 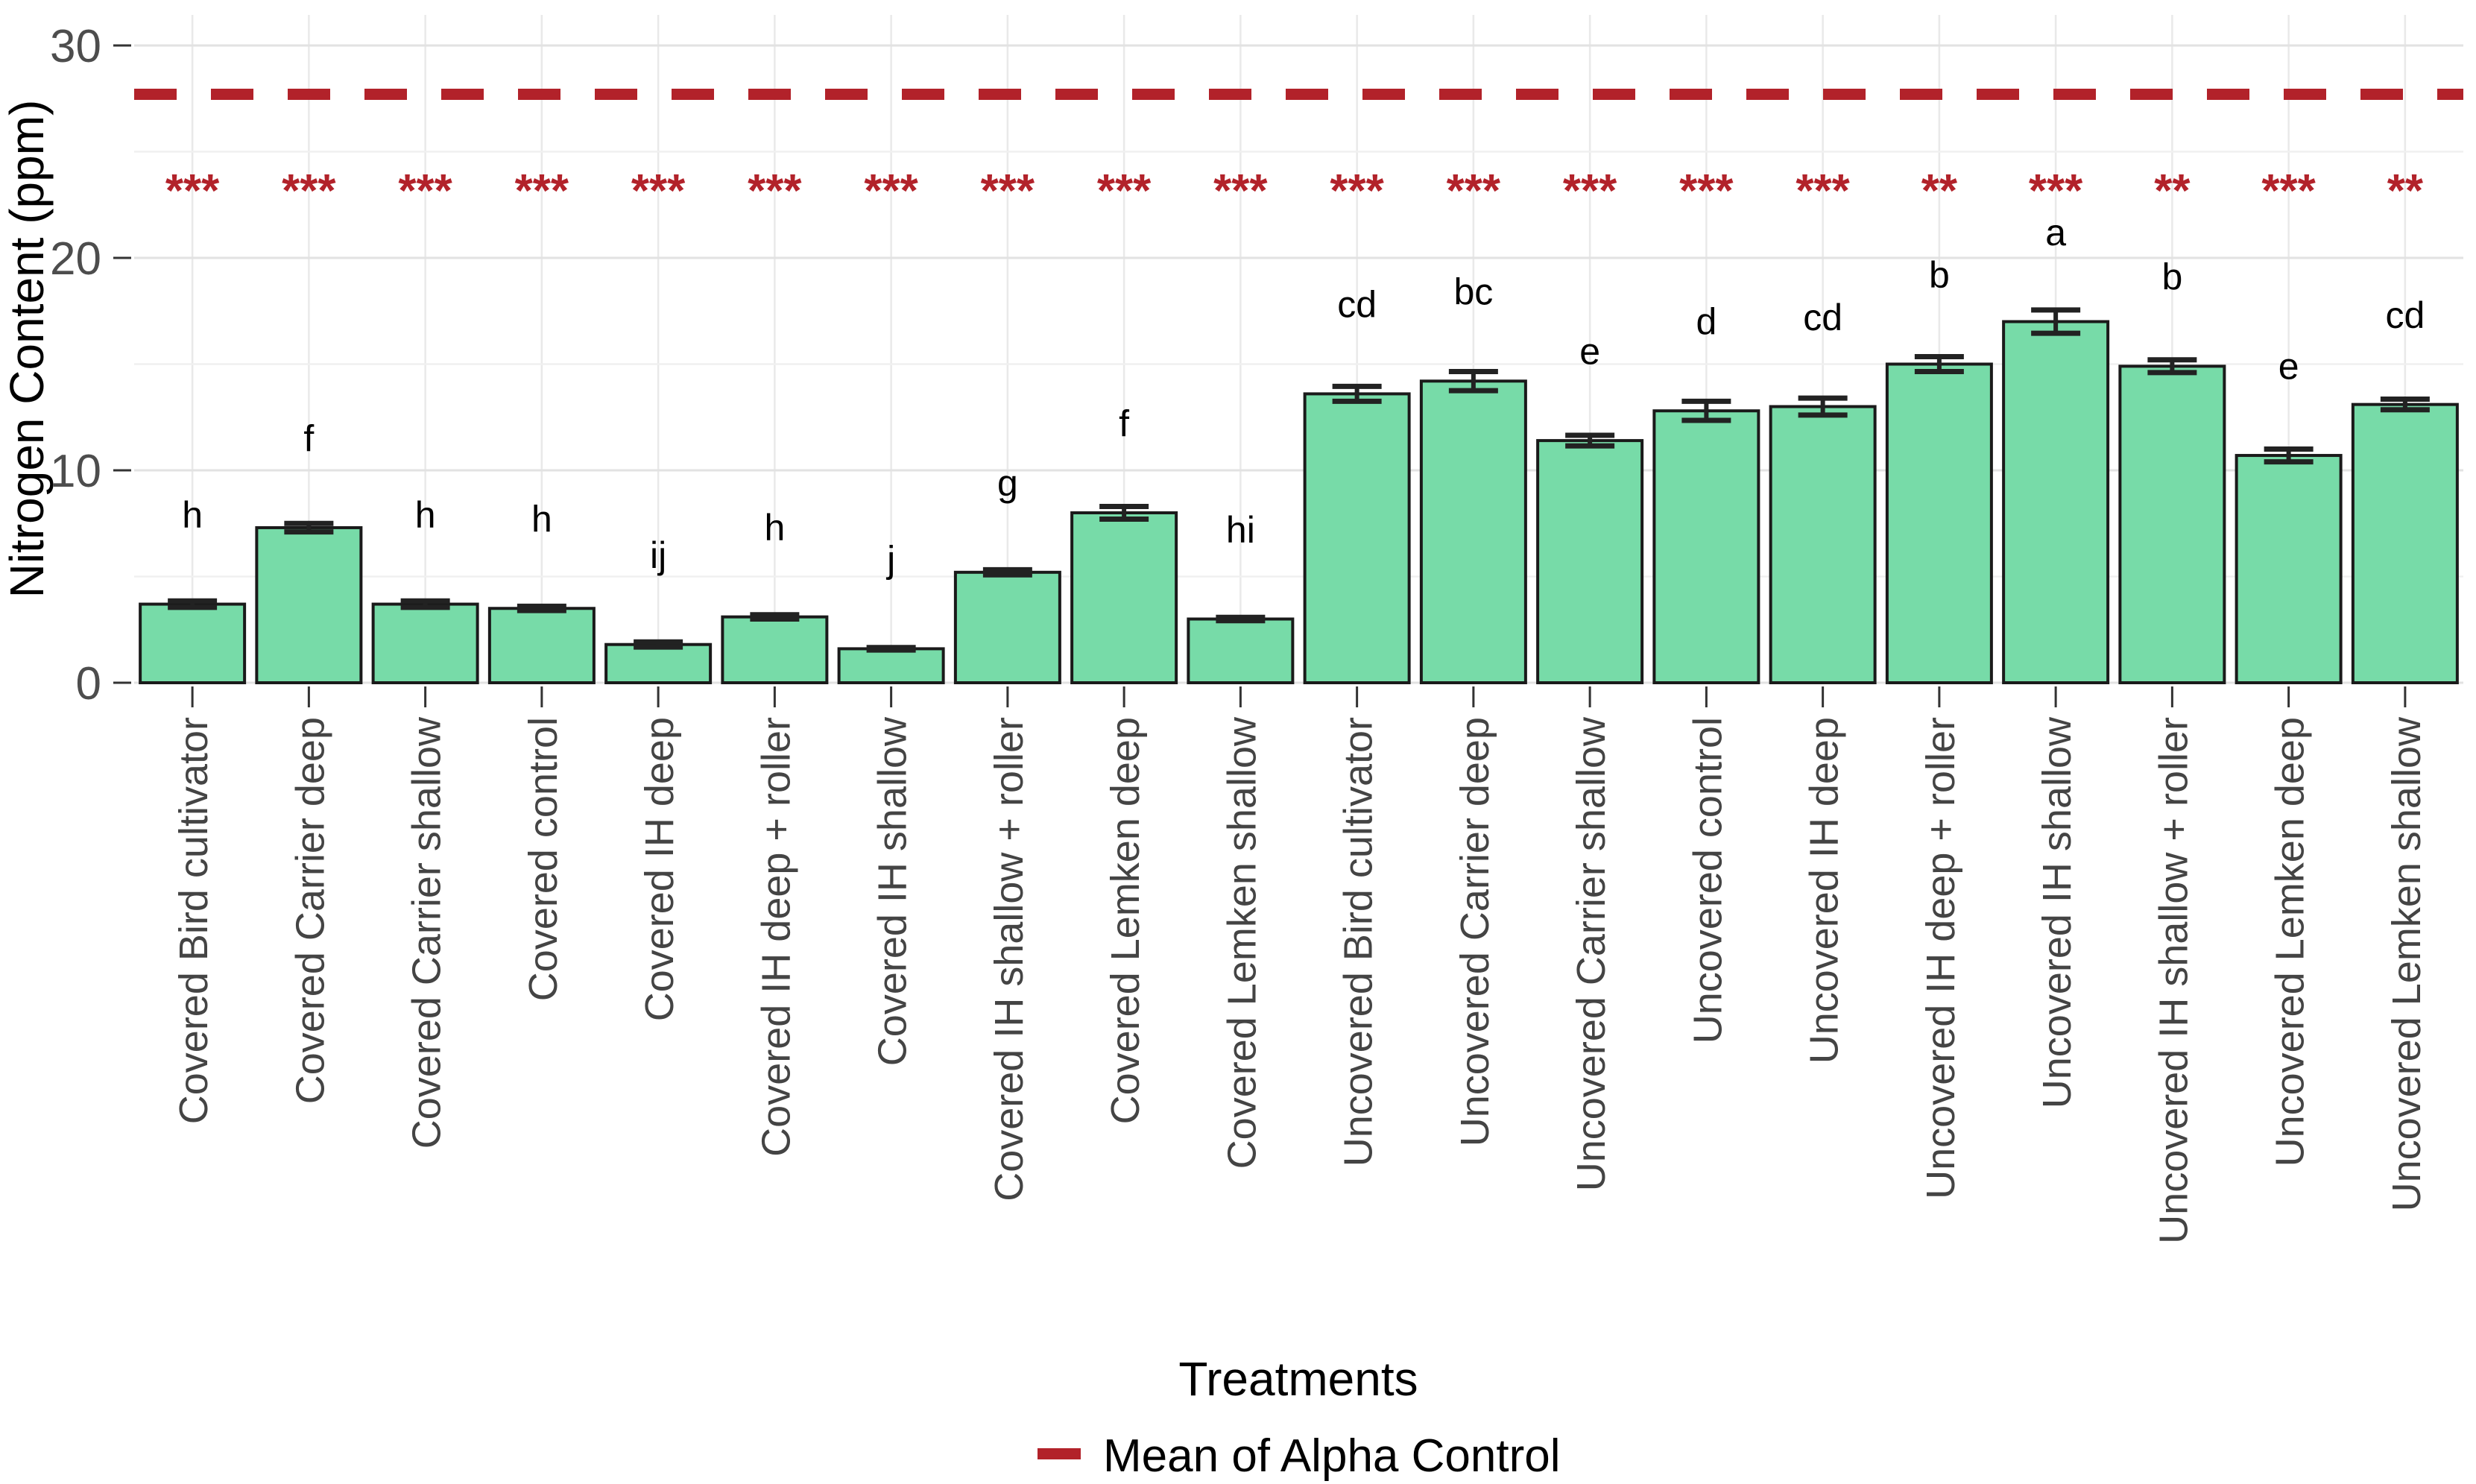 What do you see at coordinates (88, 684) in the screenshot?
I see `y-tick-label: 0` at bounding box center [88, 684].